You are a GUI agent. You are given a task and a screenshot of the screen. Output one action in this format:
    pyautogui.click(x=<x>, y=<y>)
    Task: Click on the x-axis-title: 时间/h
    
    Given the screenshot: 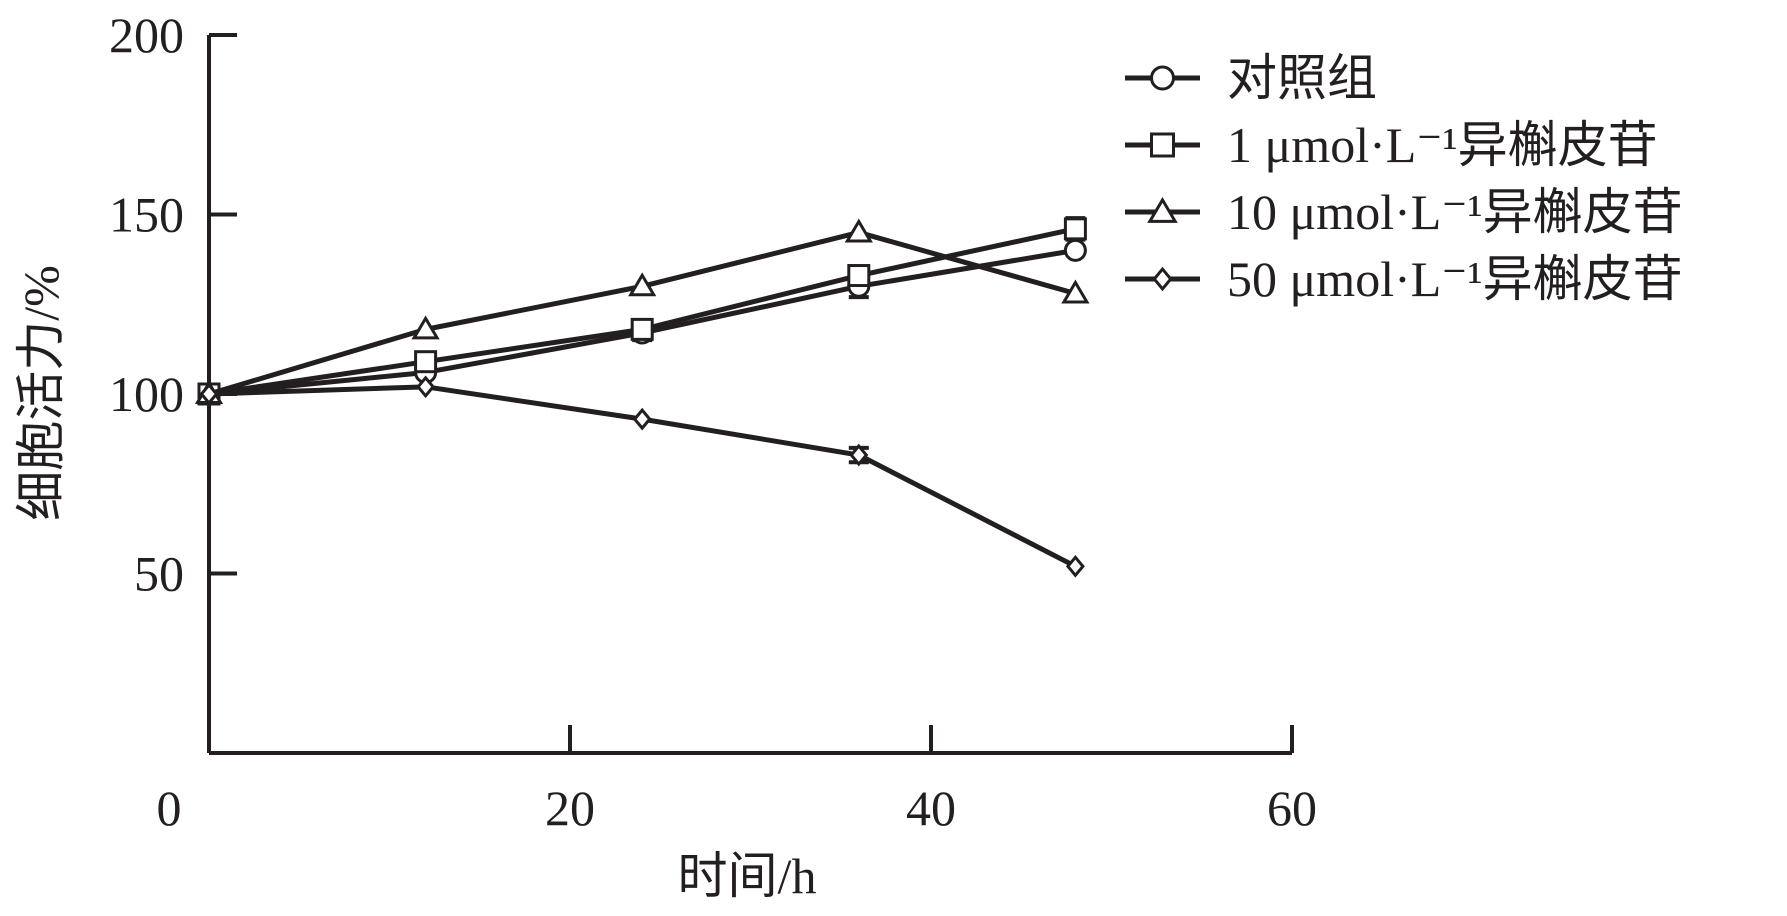 What is the action you would take?
    pyautogui.click(x=747, y=876)
    